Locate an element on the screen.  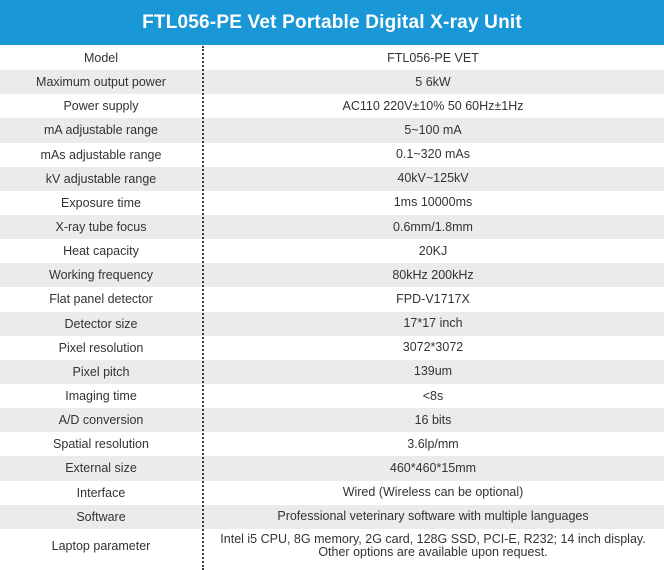
spec-value: 139um is located at coordinates (433, 371).